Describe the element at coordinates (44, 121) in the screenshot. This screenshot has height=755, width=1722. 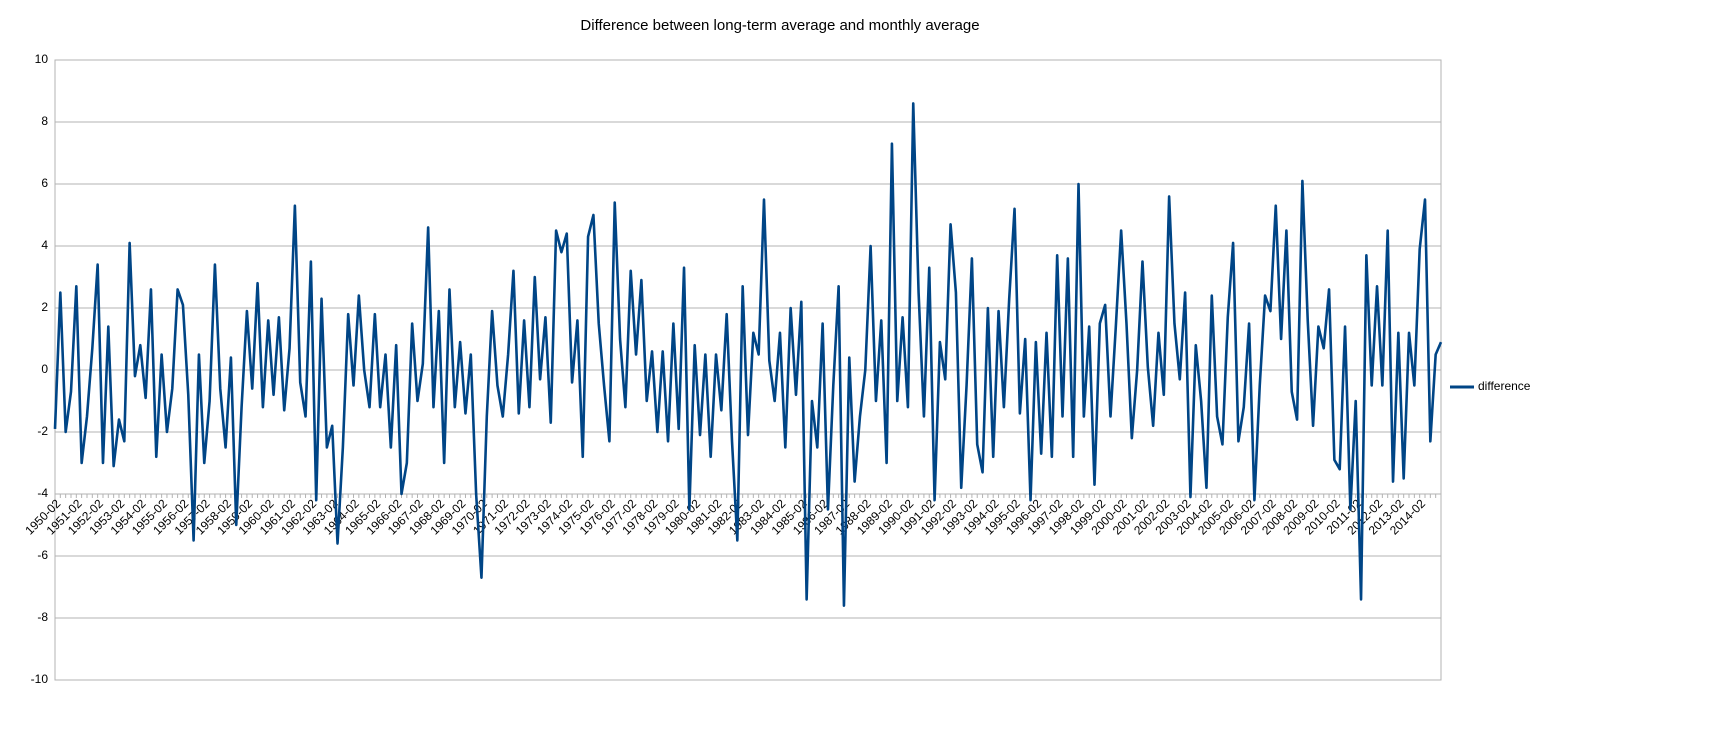
I see `y-tick-label: 8` at that location.